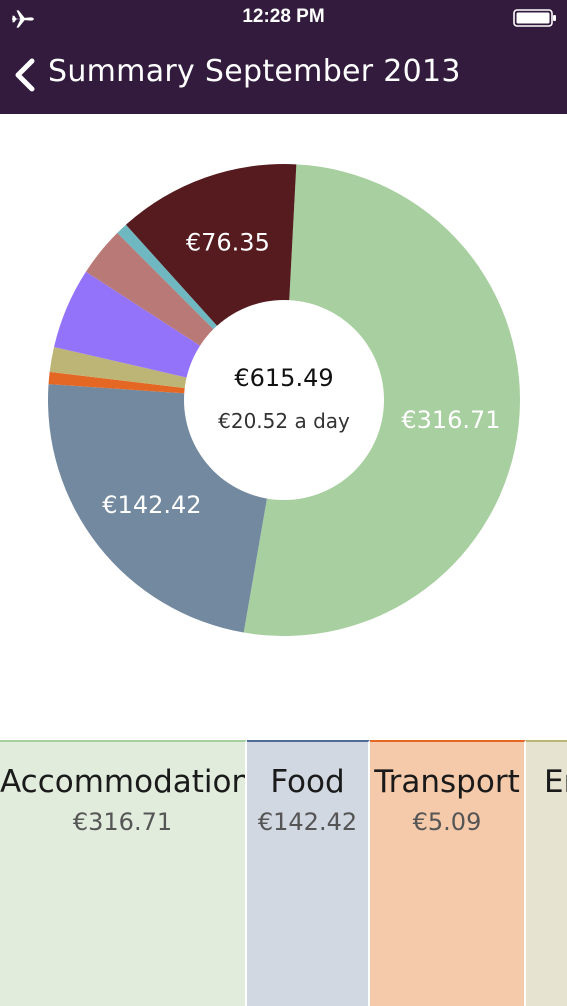  What do you see at coordinates (284, 421) in the screenshot?
I see `daily-average: €20.52 a day` at bounding box center [284, 421].